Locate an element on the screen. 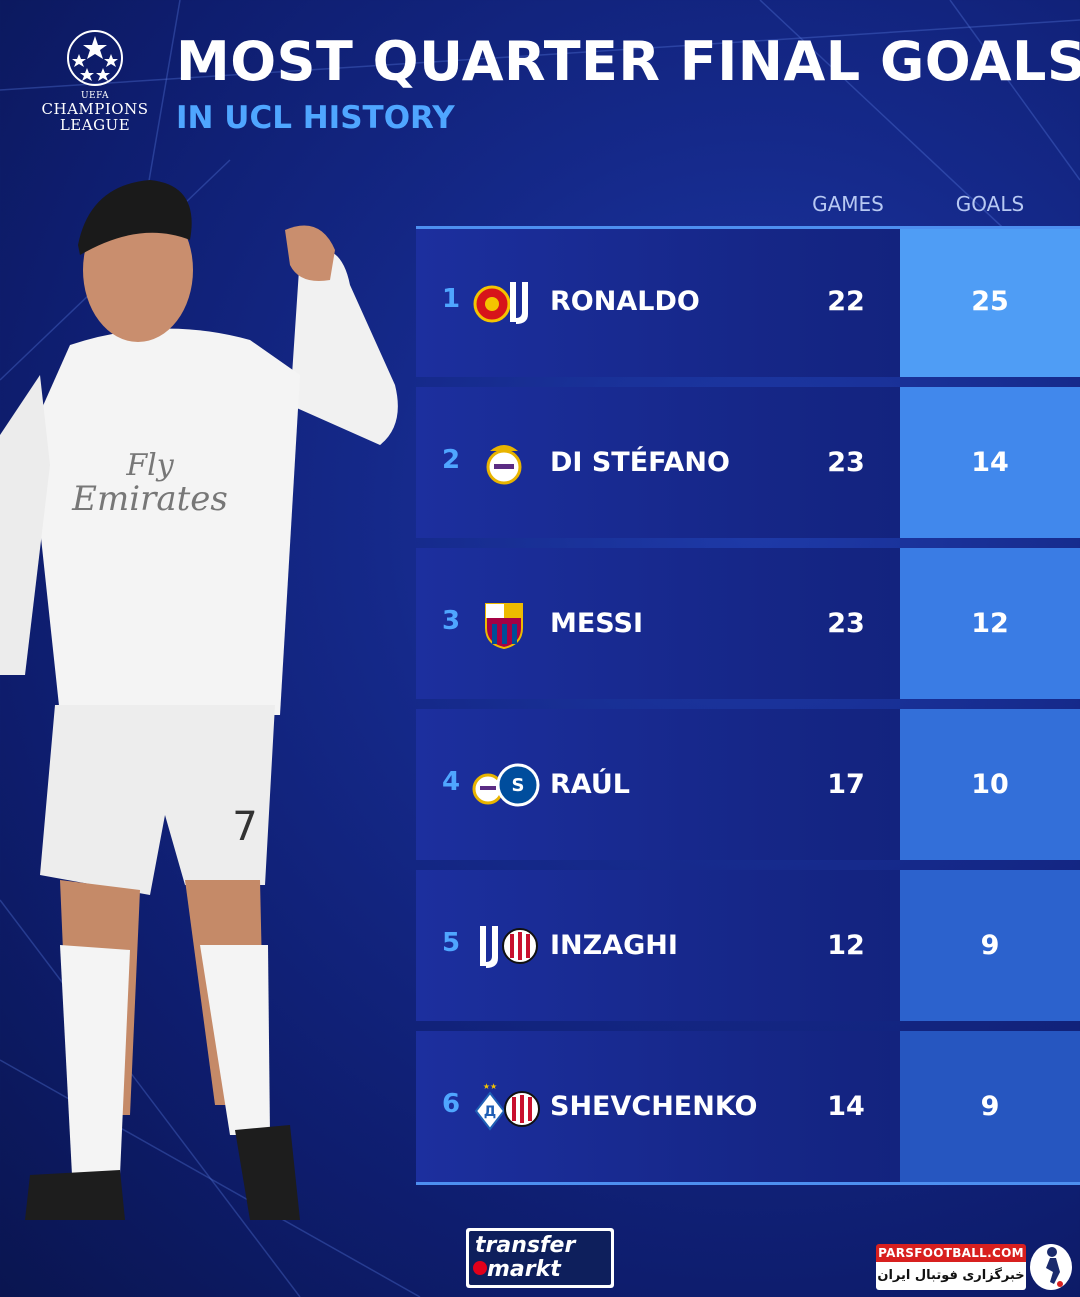  player-name: INZAGHI is located at coordinates (614, 945).